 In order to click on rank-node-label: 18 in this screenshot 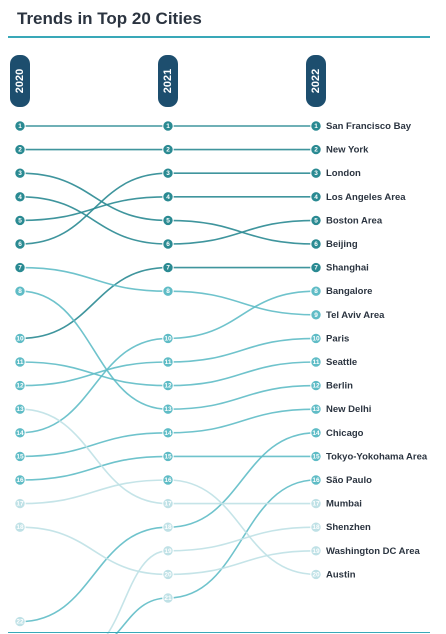, I will do `click(168, 527)`.